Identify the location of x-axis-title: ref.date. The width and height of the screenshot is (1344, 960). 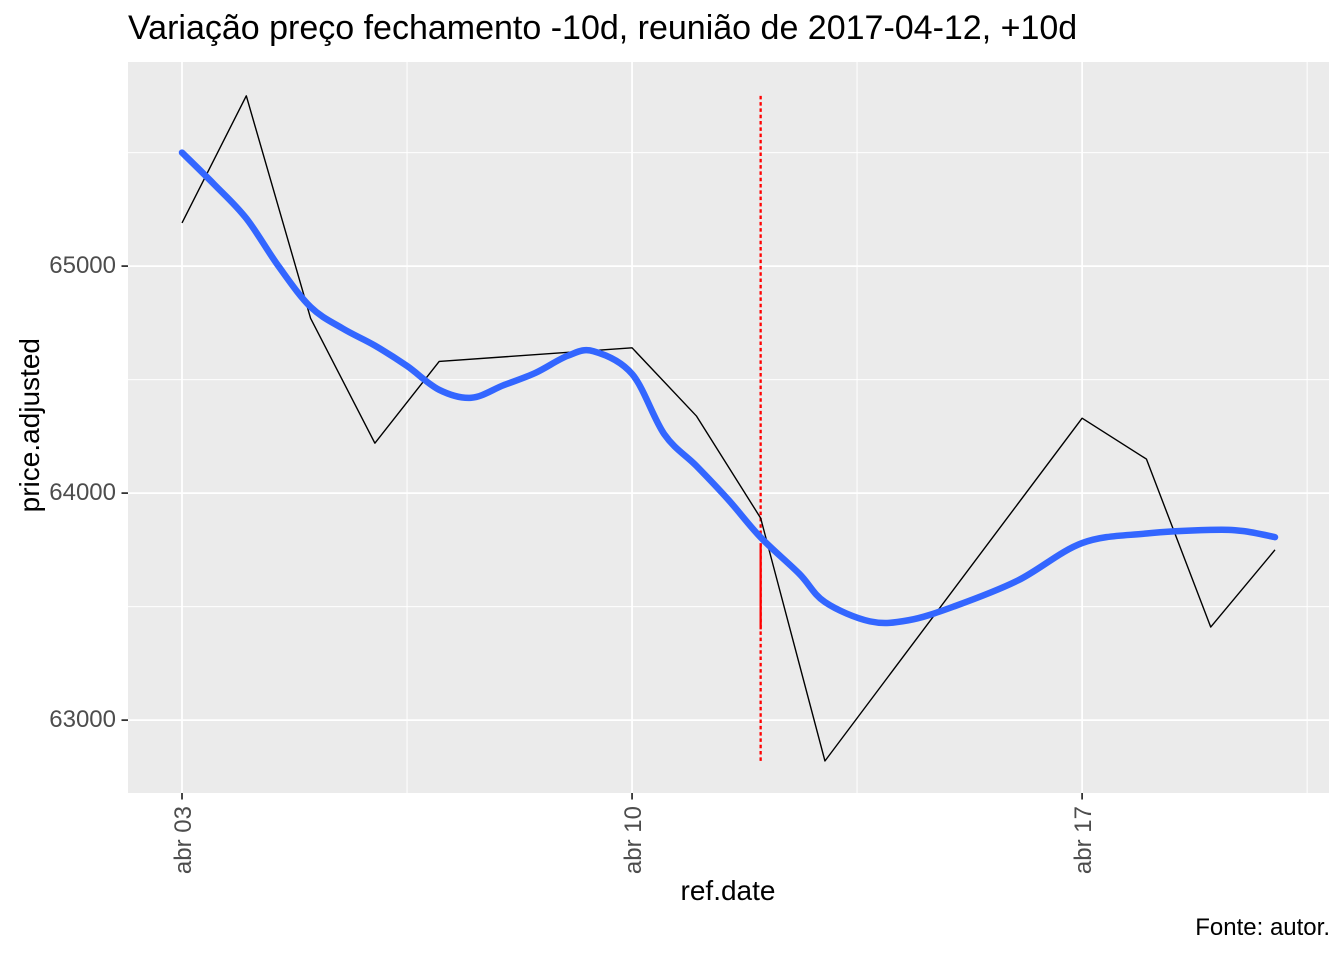
(728, 890).